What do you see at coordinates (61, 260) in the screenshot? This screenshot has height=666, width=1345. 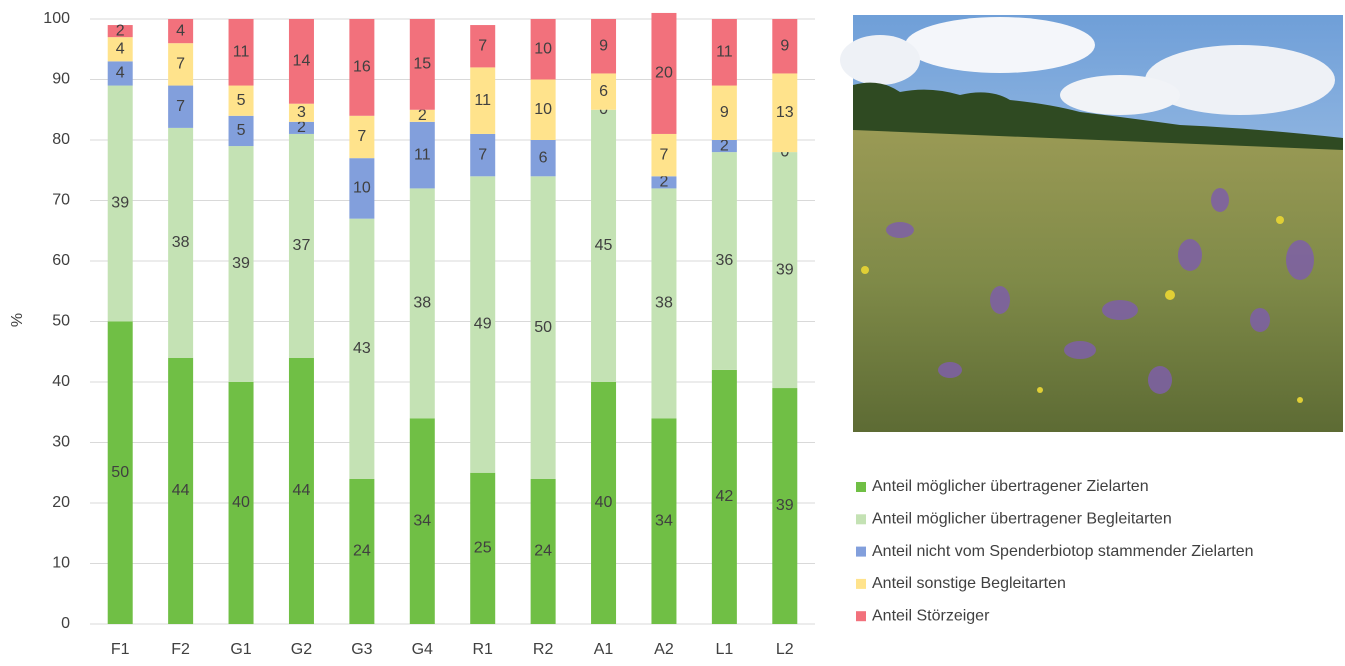 I see `y-tick-label: 60` at bounding box center [61, 260].